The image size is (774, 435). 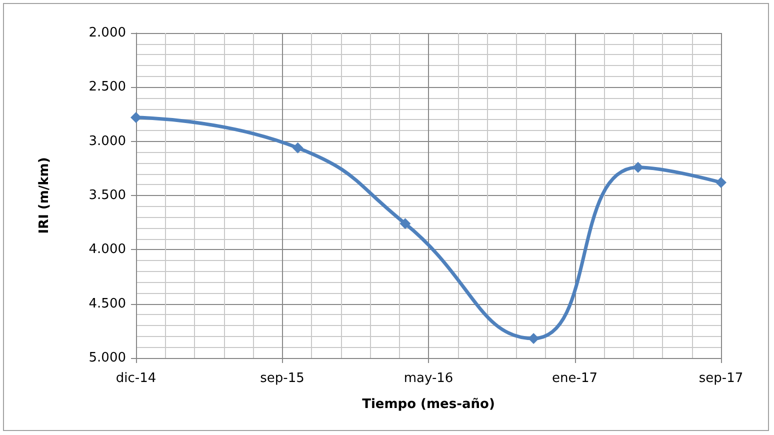 I want to click on y-axis-title: IRI (m/km), so click(x=44, y=195).